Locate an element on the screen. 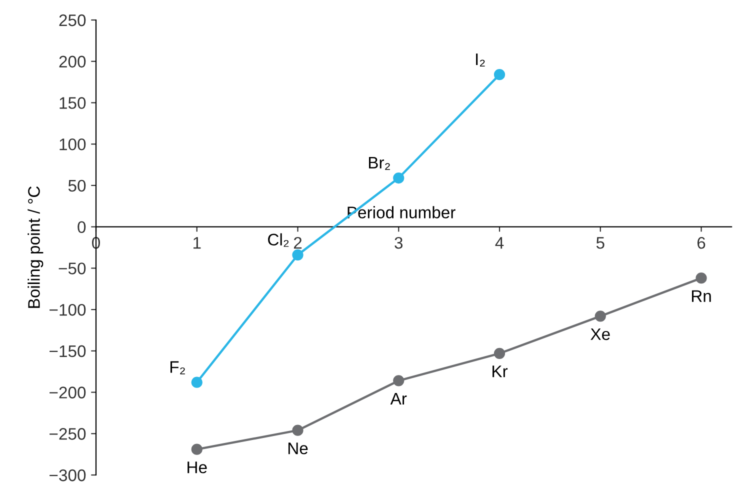 Image resolution: width=733 pixels, height=482 pixels. x-tick-label: 1 is located at coordinates (197, 243).